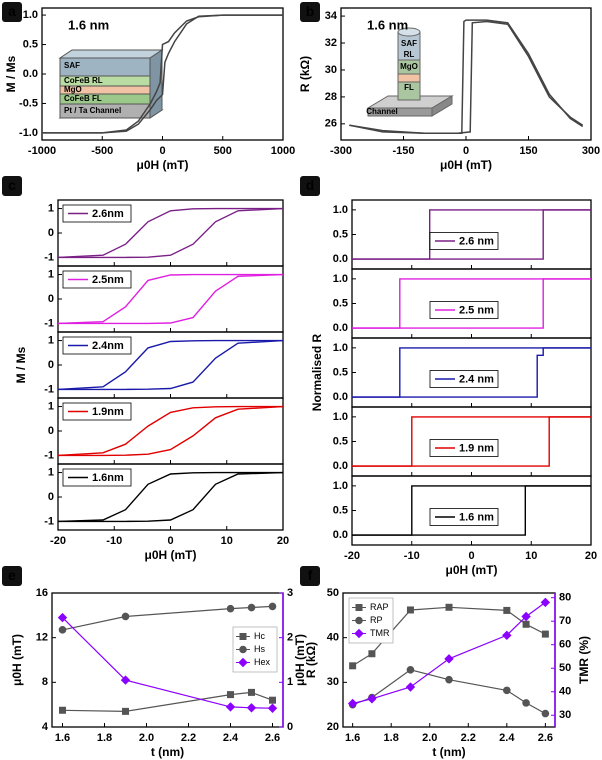 The width and height of the screenshot is (602, 760). What do you see at coordinates (83, 98) in the screenshot?
I see `inset-label: CoFeB FL` at bounding box center [83, 98].